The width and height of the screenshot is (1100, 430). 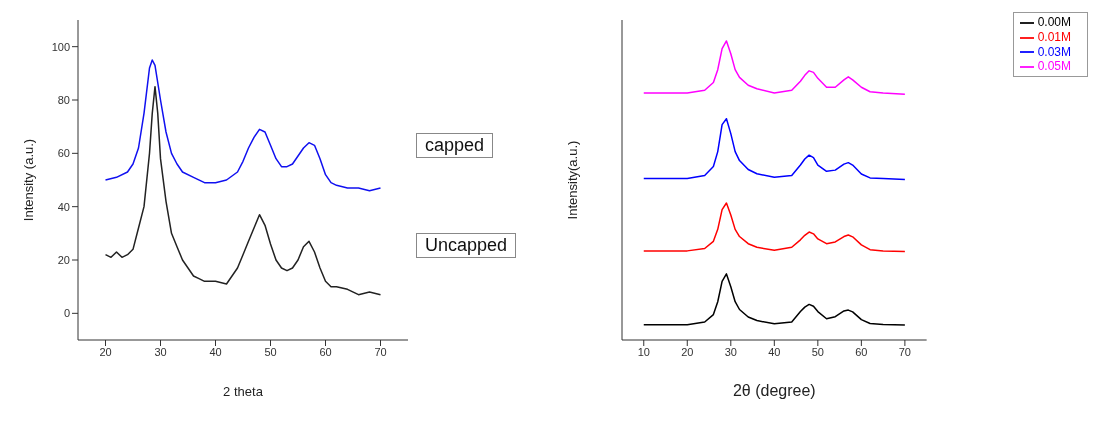 What do you see at coordinates (466, 245) in the screenshot?
I see `text: Uncapped` at bounding box center [466, 245].